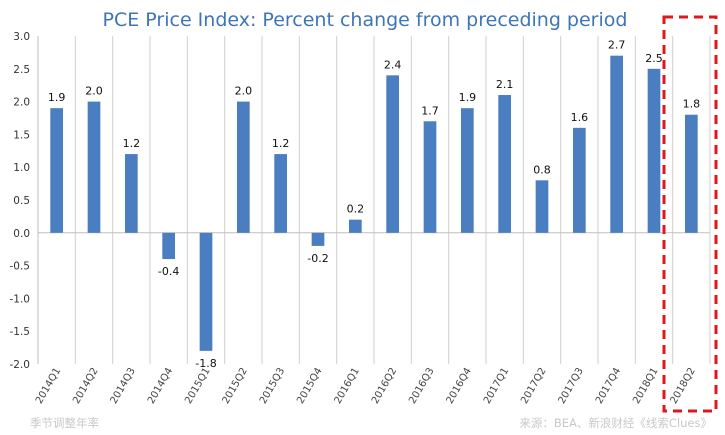 The height and width of the screenshot is (435, 725). What do you see at coordinates (430, 177) in the screenshot?
I see `bar-2016q3` at bounding box center [430, 177].